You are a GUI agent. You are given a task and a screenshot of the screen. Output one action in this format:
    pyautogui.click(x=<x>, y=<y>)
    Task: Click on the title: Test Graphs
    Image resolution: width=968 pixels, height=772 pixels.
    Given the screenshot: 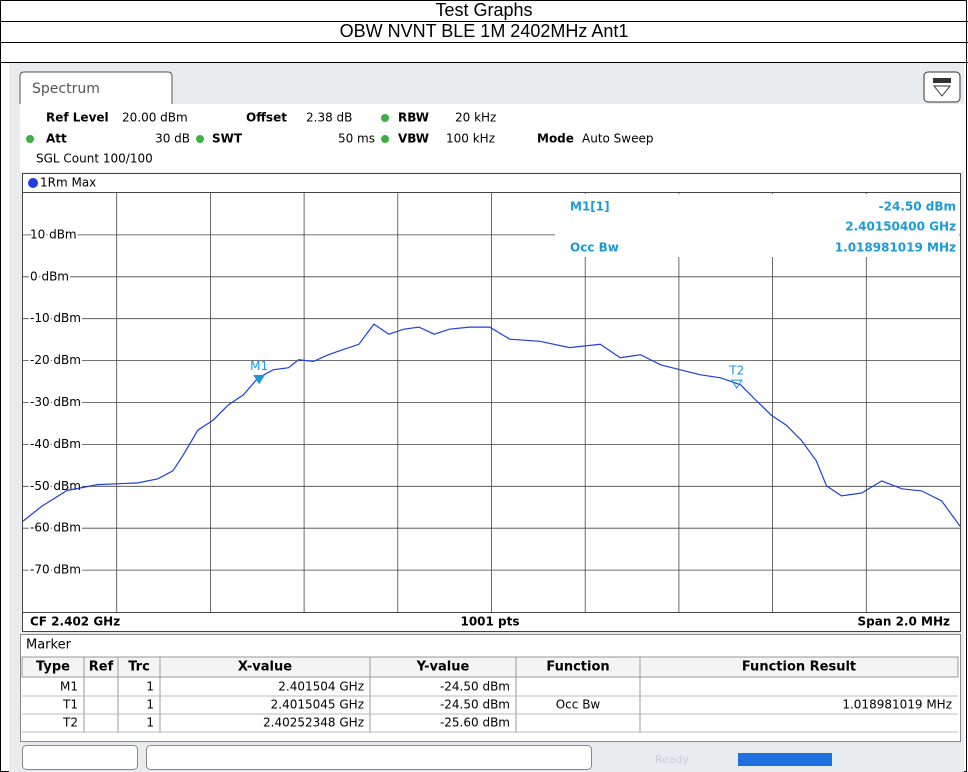 What is the action you would take?
    pyautogui.click(x=483, y=10)
    